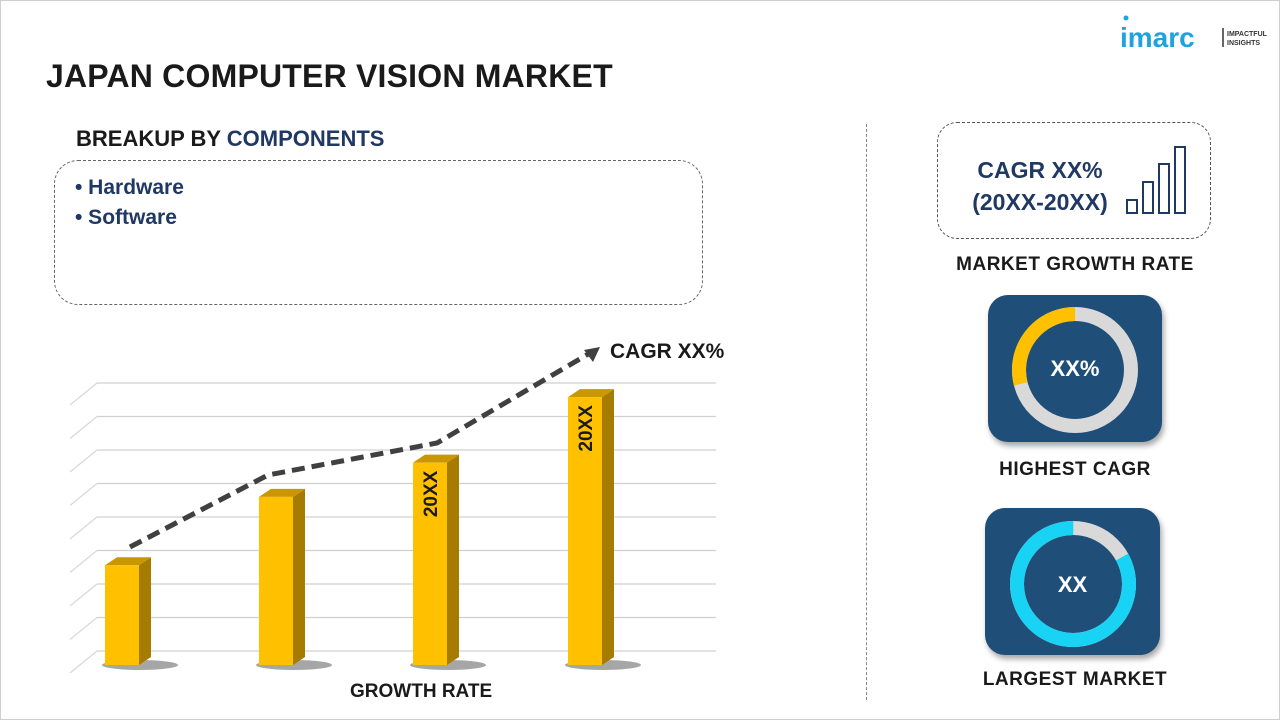 The image size is (1280, 720). What do you see at coordinates (1075, 679) in the screenshot?
I see `largest-market-label: LARGEST MARKET` at bounding box center [1075, 679].